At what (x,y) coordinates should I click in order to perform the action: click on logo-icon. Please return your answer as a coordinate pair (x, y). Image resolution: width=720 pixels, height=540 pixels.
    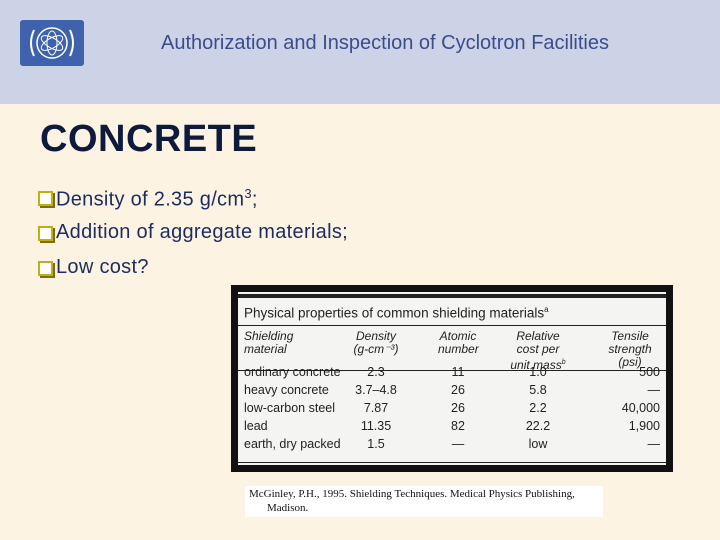
    Looking at the image, I should click on (52, 43).